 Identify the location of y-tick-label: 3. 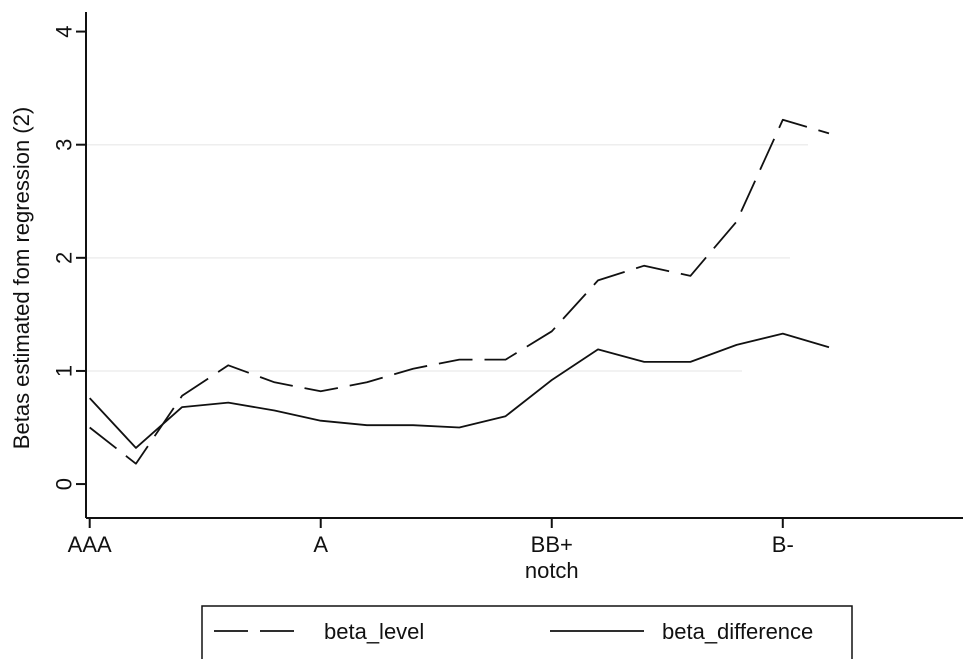
(64, 145).